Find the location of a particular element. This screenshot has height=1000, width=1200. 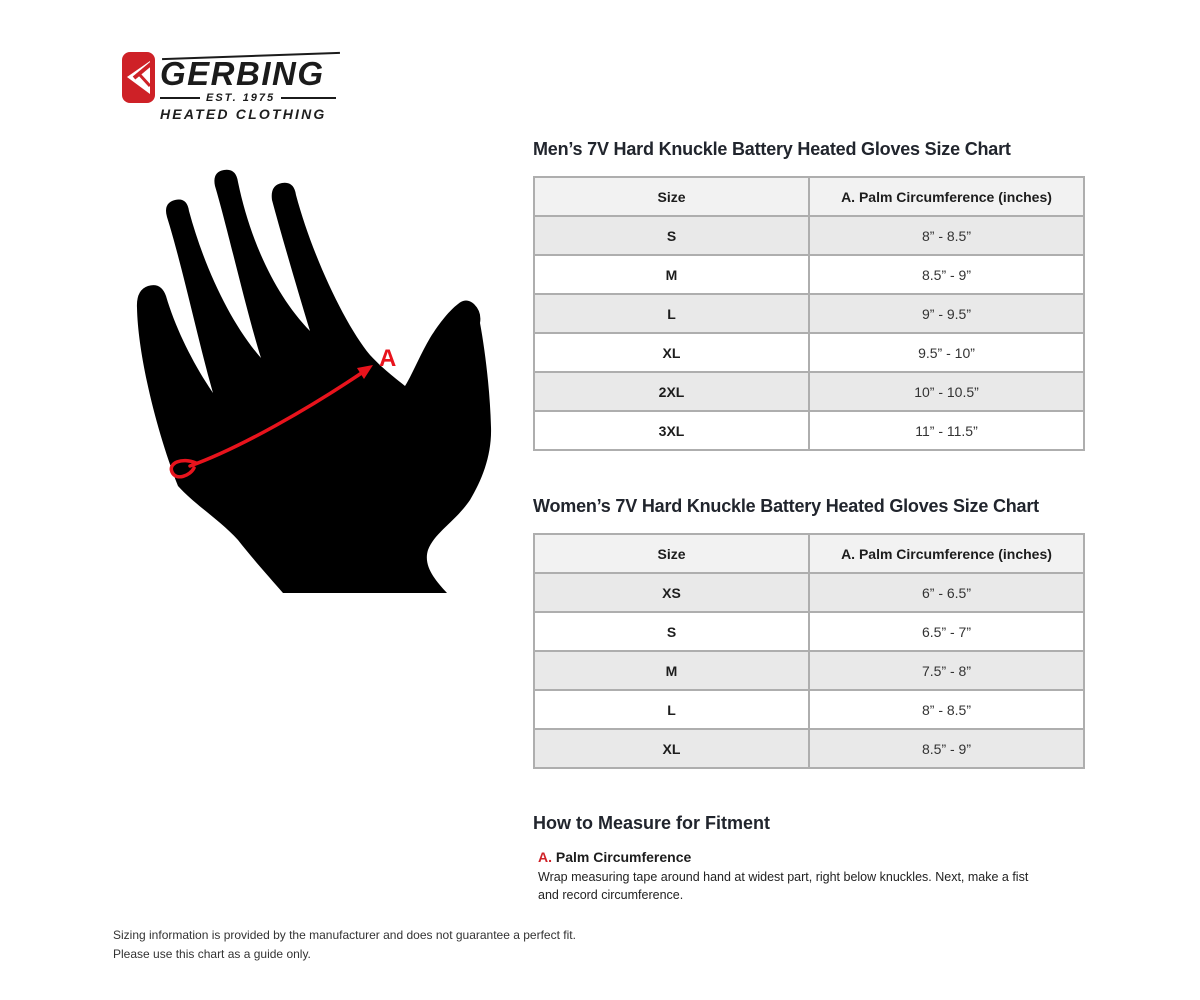

palm-cell: 11” - 11.5” is located at coordinates (946, 430).